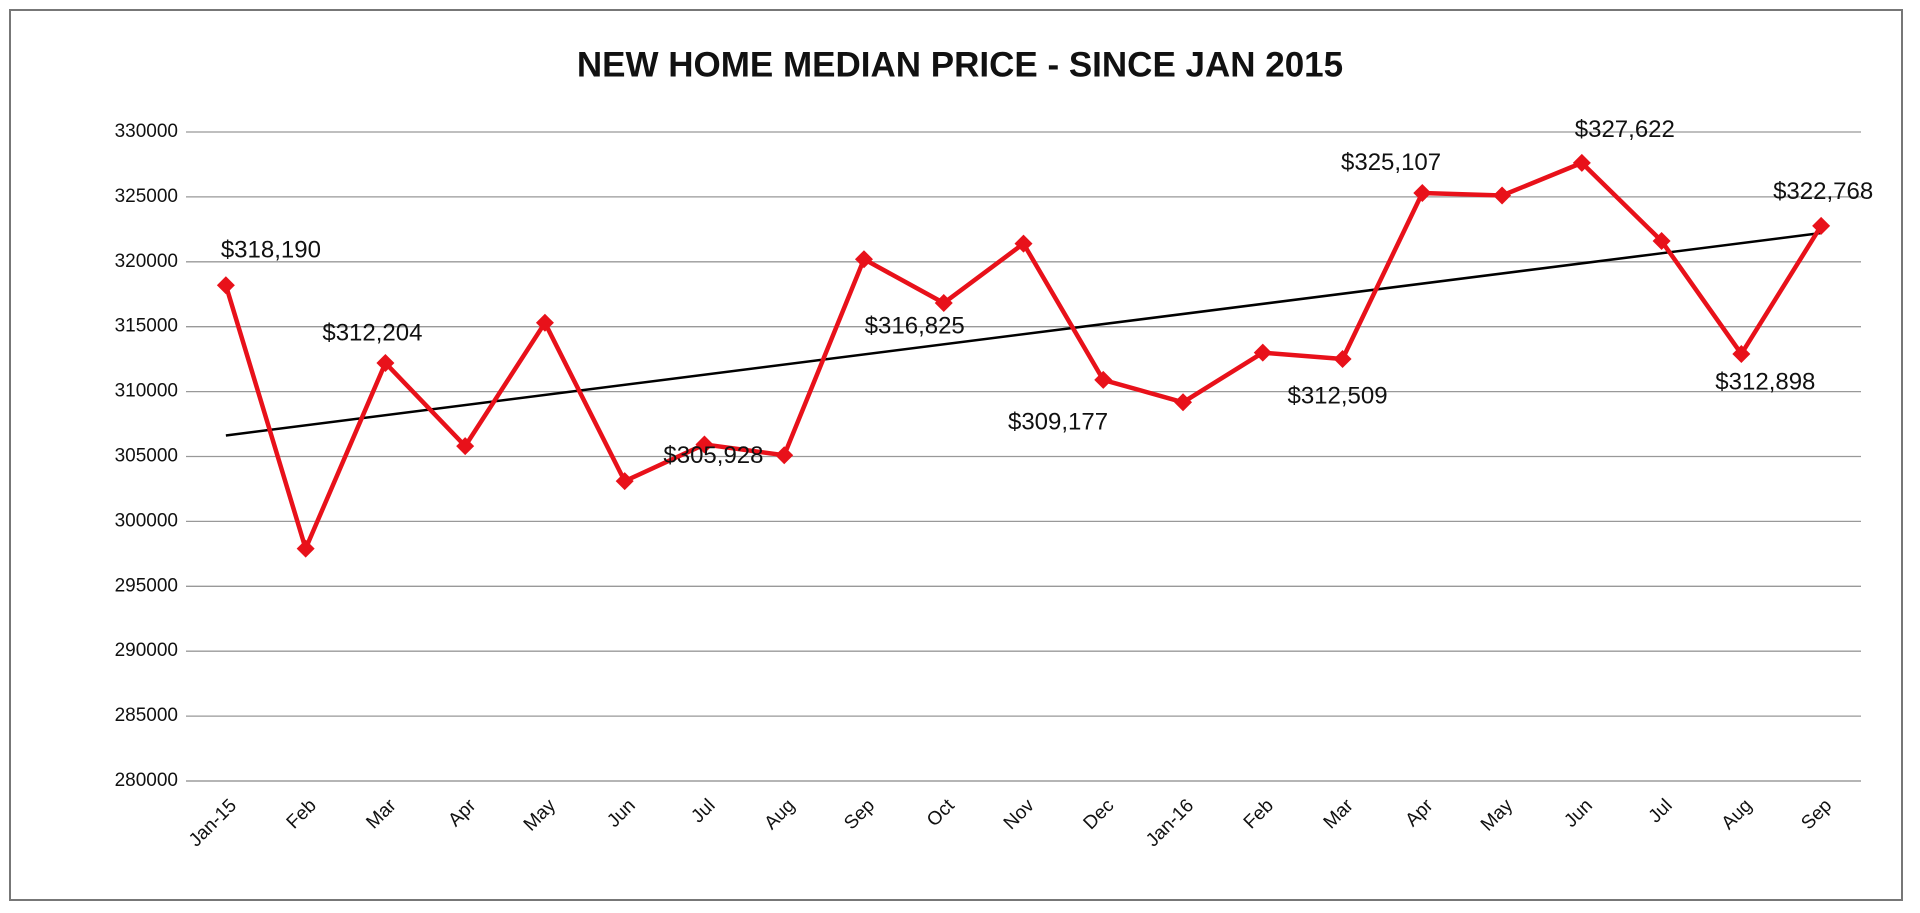 This screenshot has height=913, width=1920. I want to click on data-label: $327,622, so click(1625, 129).